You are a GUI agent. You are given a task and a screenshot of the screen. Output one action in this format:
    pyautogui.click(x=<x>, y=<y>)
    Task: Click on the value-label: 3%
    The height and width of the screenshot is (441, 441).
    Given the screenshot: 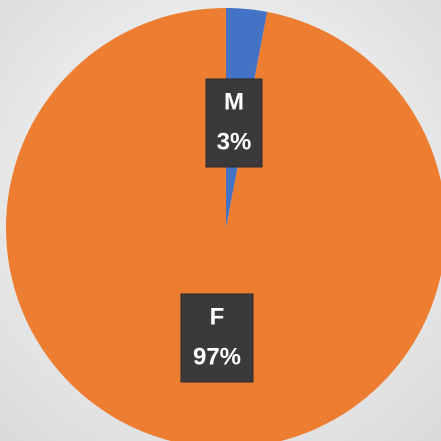 What is the action you would take?
    pyautogui.click(x=234, y=141)
    